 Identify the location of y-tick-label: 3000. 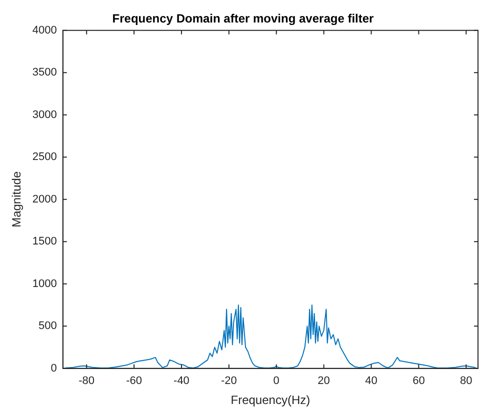
(44, 114).